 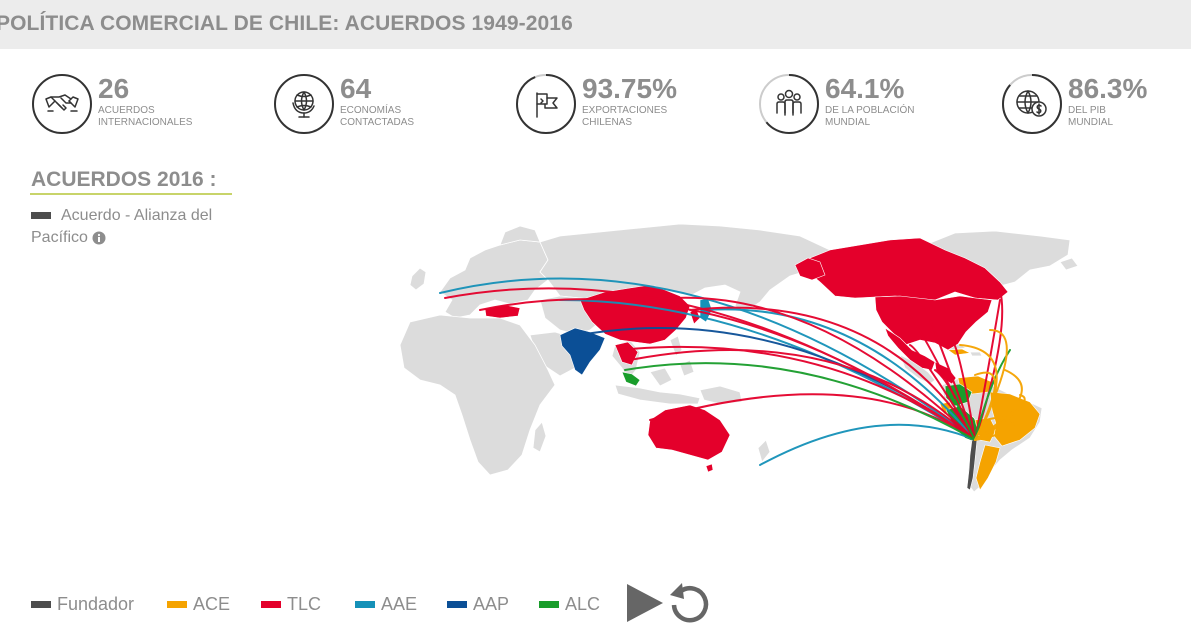 What do you see at coordinates (1087, 110) in the screenshot?
I see `stat-label: DEL PIB` at bounding box center [1087, 110].